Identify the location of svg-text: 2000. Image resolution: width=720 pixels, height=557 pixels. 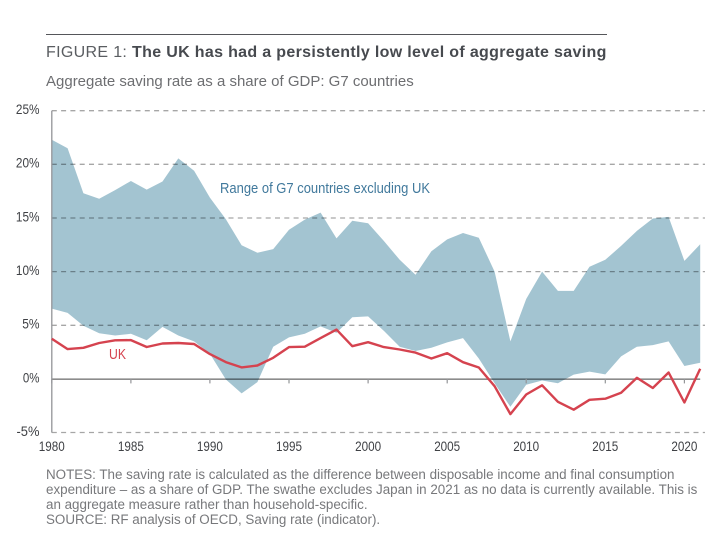
(368, 446).